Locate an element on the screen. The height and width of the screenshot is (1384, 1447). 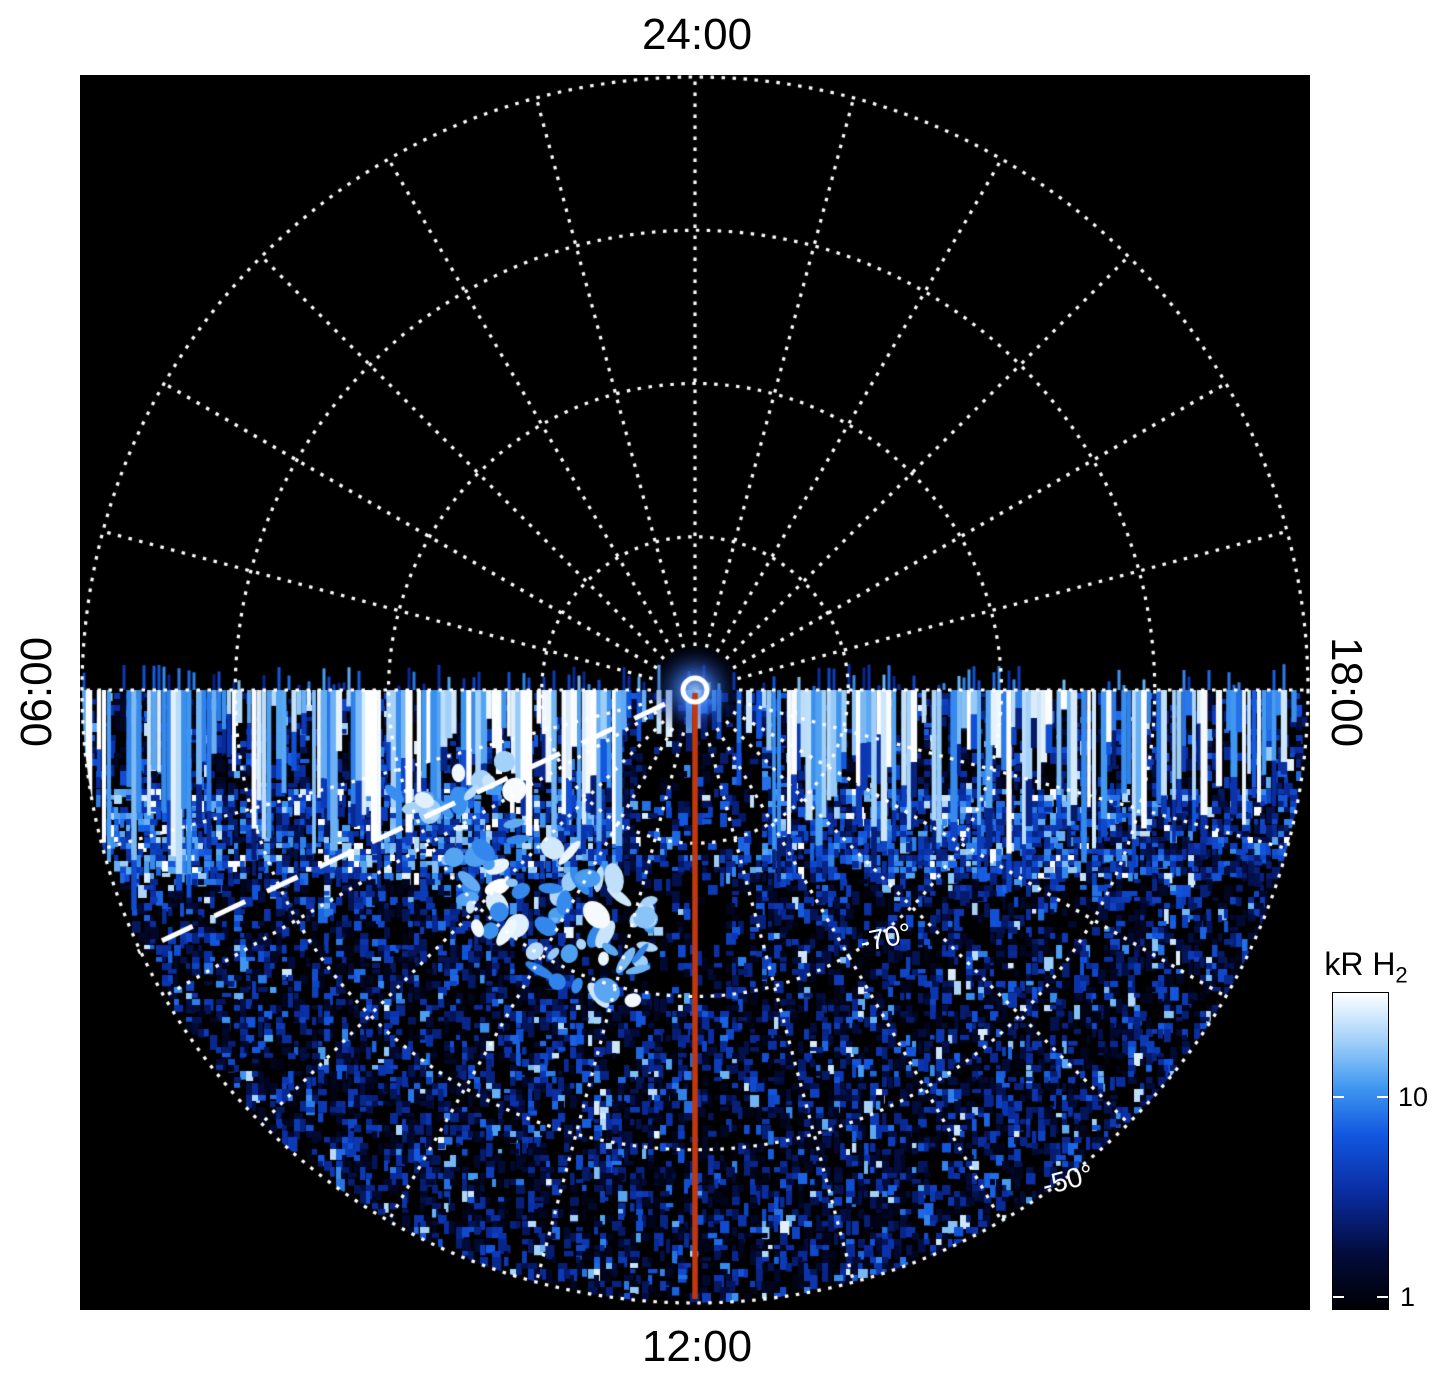
time-label-1800: 18:00 is located at coordinates (1346, 692).